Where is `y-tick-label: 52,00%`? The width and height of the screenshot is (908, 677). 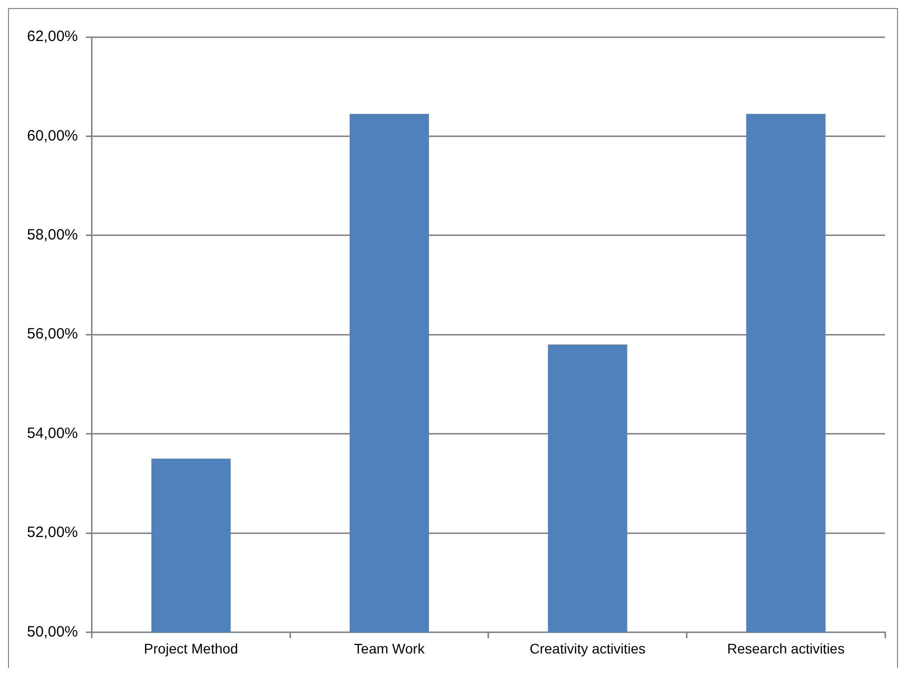
y-tick-label: 52,00% is located at coordinates (52, 533).